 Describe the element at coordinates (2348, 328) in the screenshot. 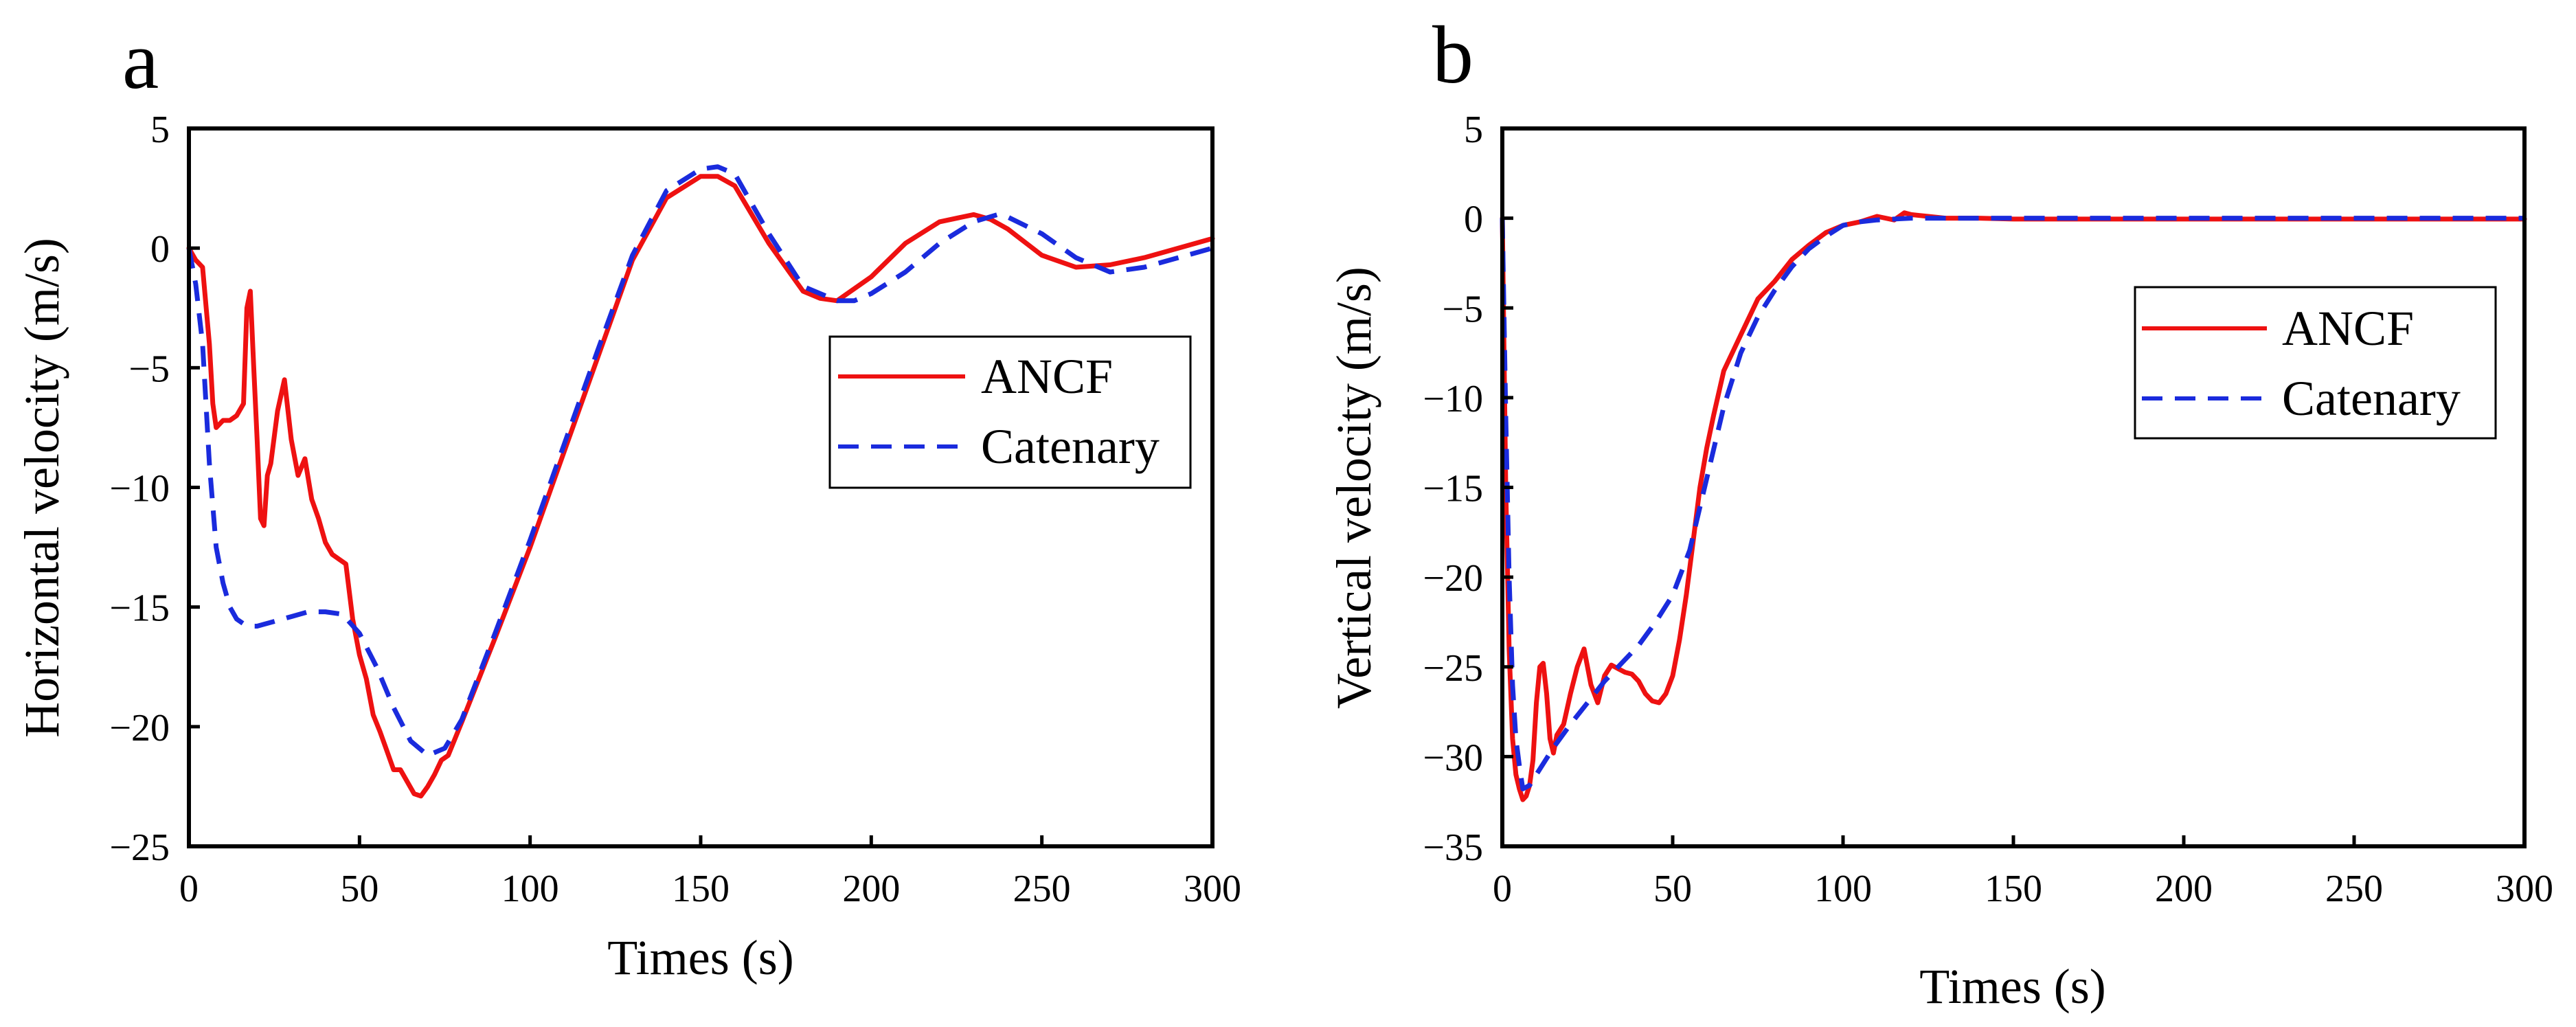

I see `legend-label-ancf-b: ANCF` at that location.